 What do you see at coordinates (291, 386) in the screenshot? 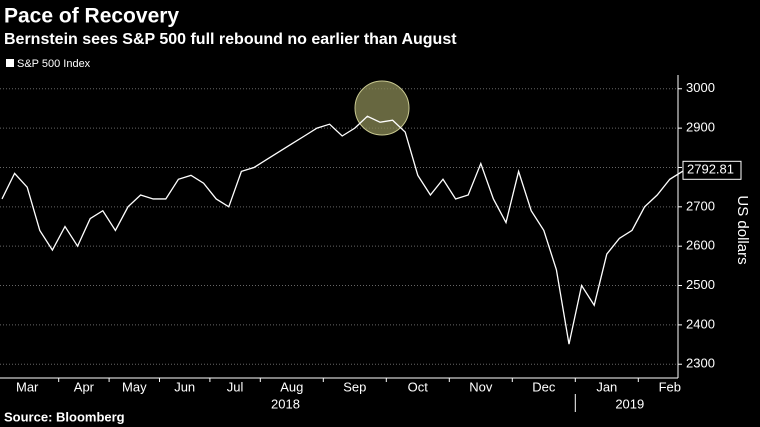
I see `x-tick-label: Aug` at bounding box center [291, 386].